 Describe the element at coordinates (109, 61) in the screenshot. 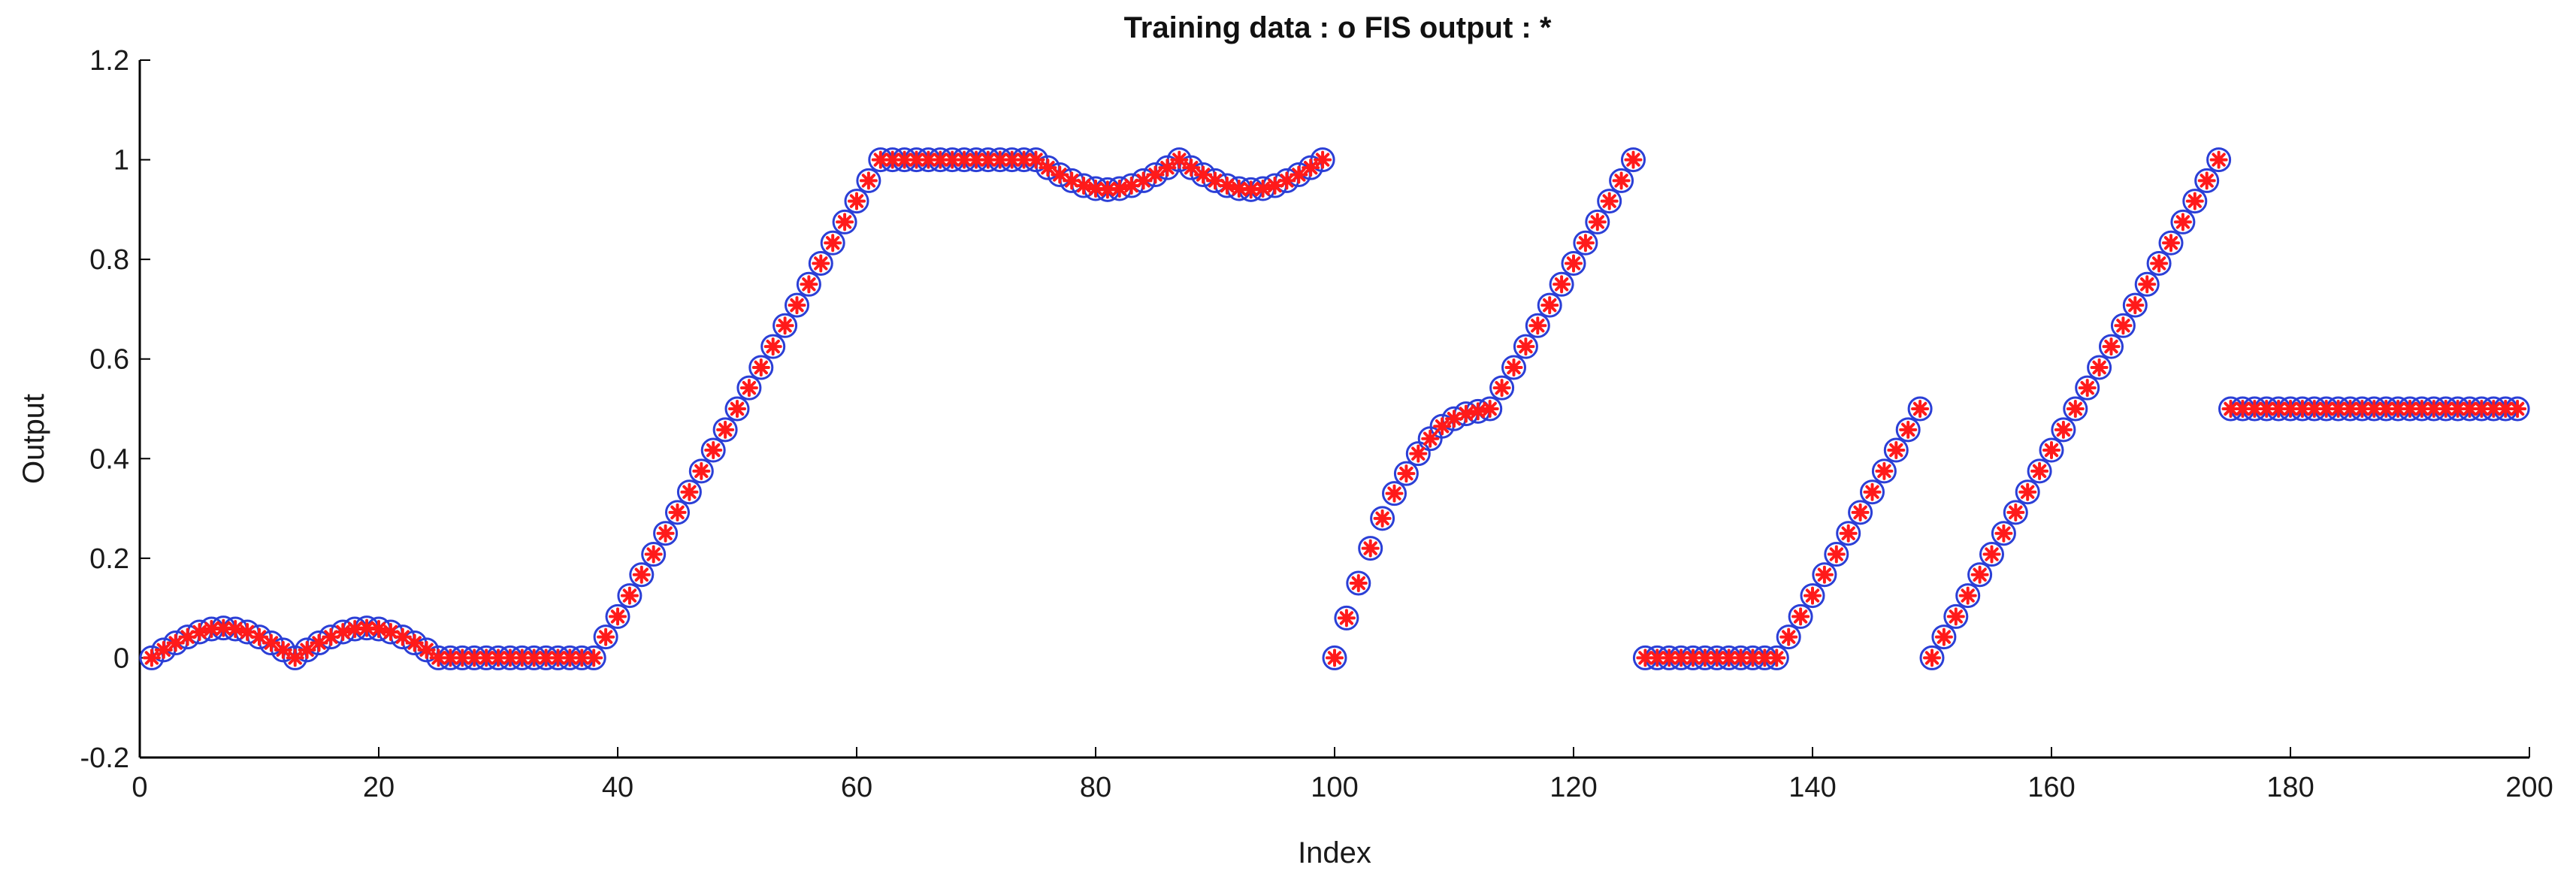

I see `y-tick-label: 1.2` at that location.